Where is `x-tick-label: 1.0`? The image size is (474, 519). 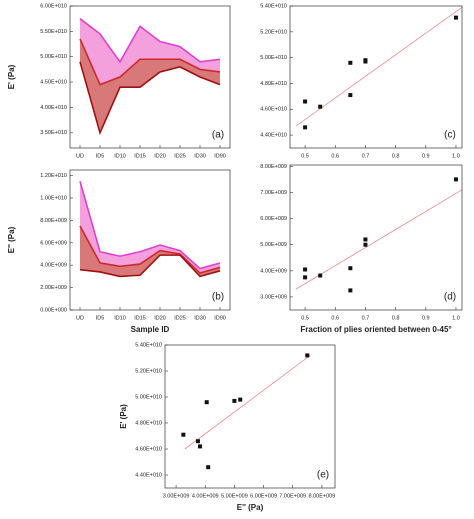 x-tick-label: 1.0 is located at coordinates (456, 156).